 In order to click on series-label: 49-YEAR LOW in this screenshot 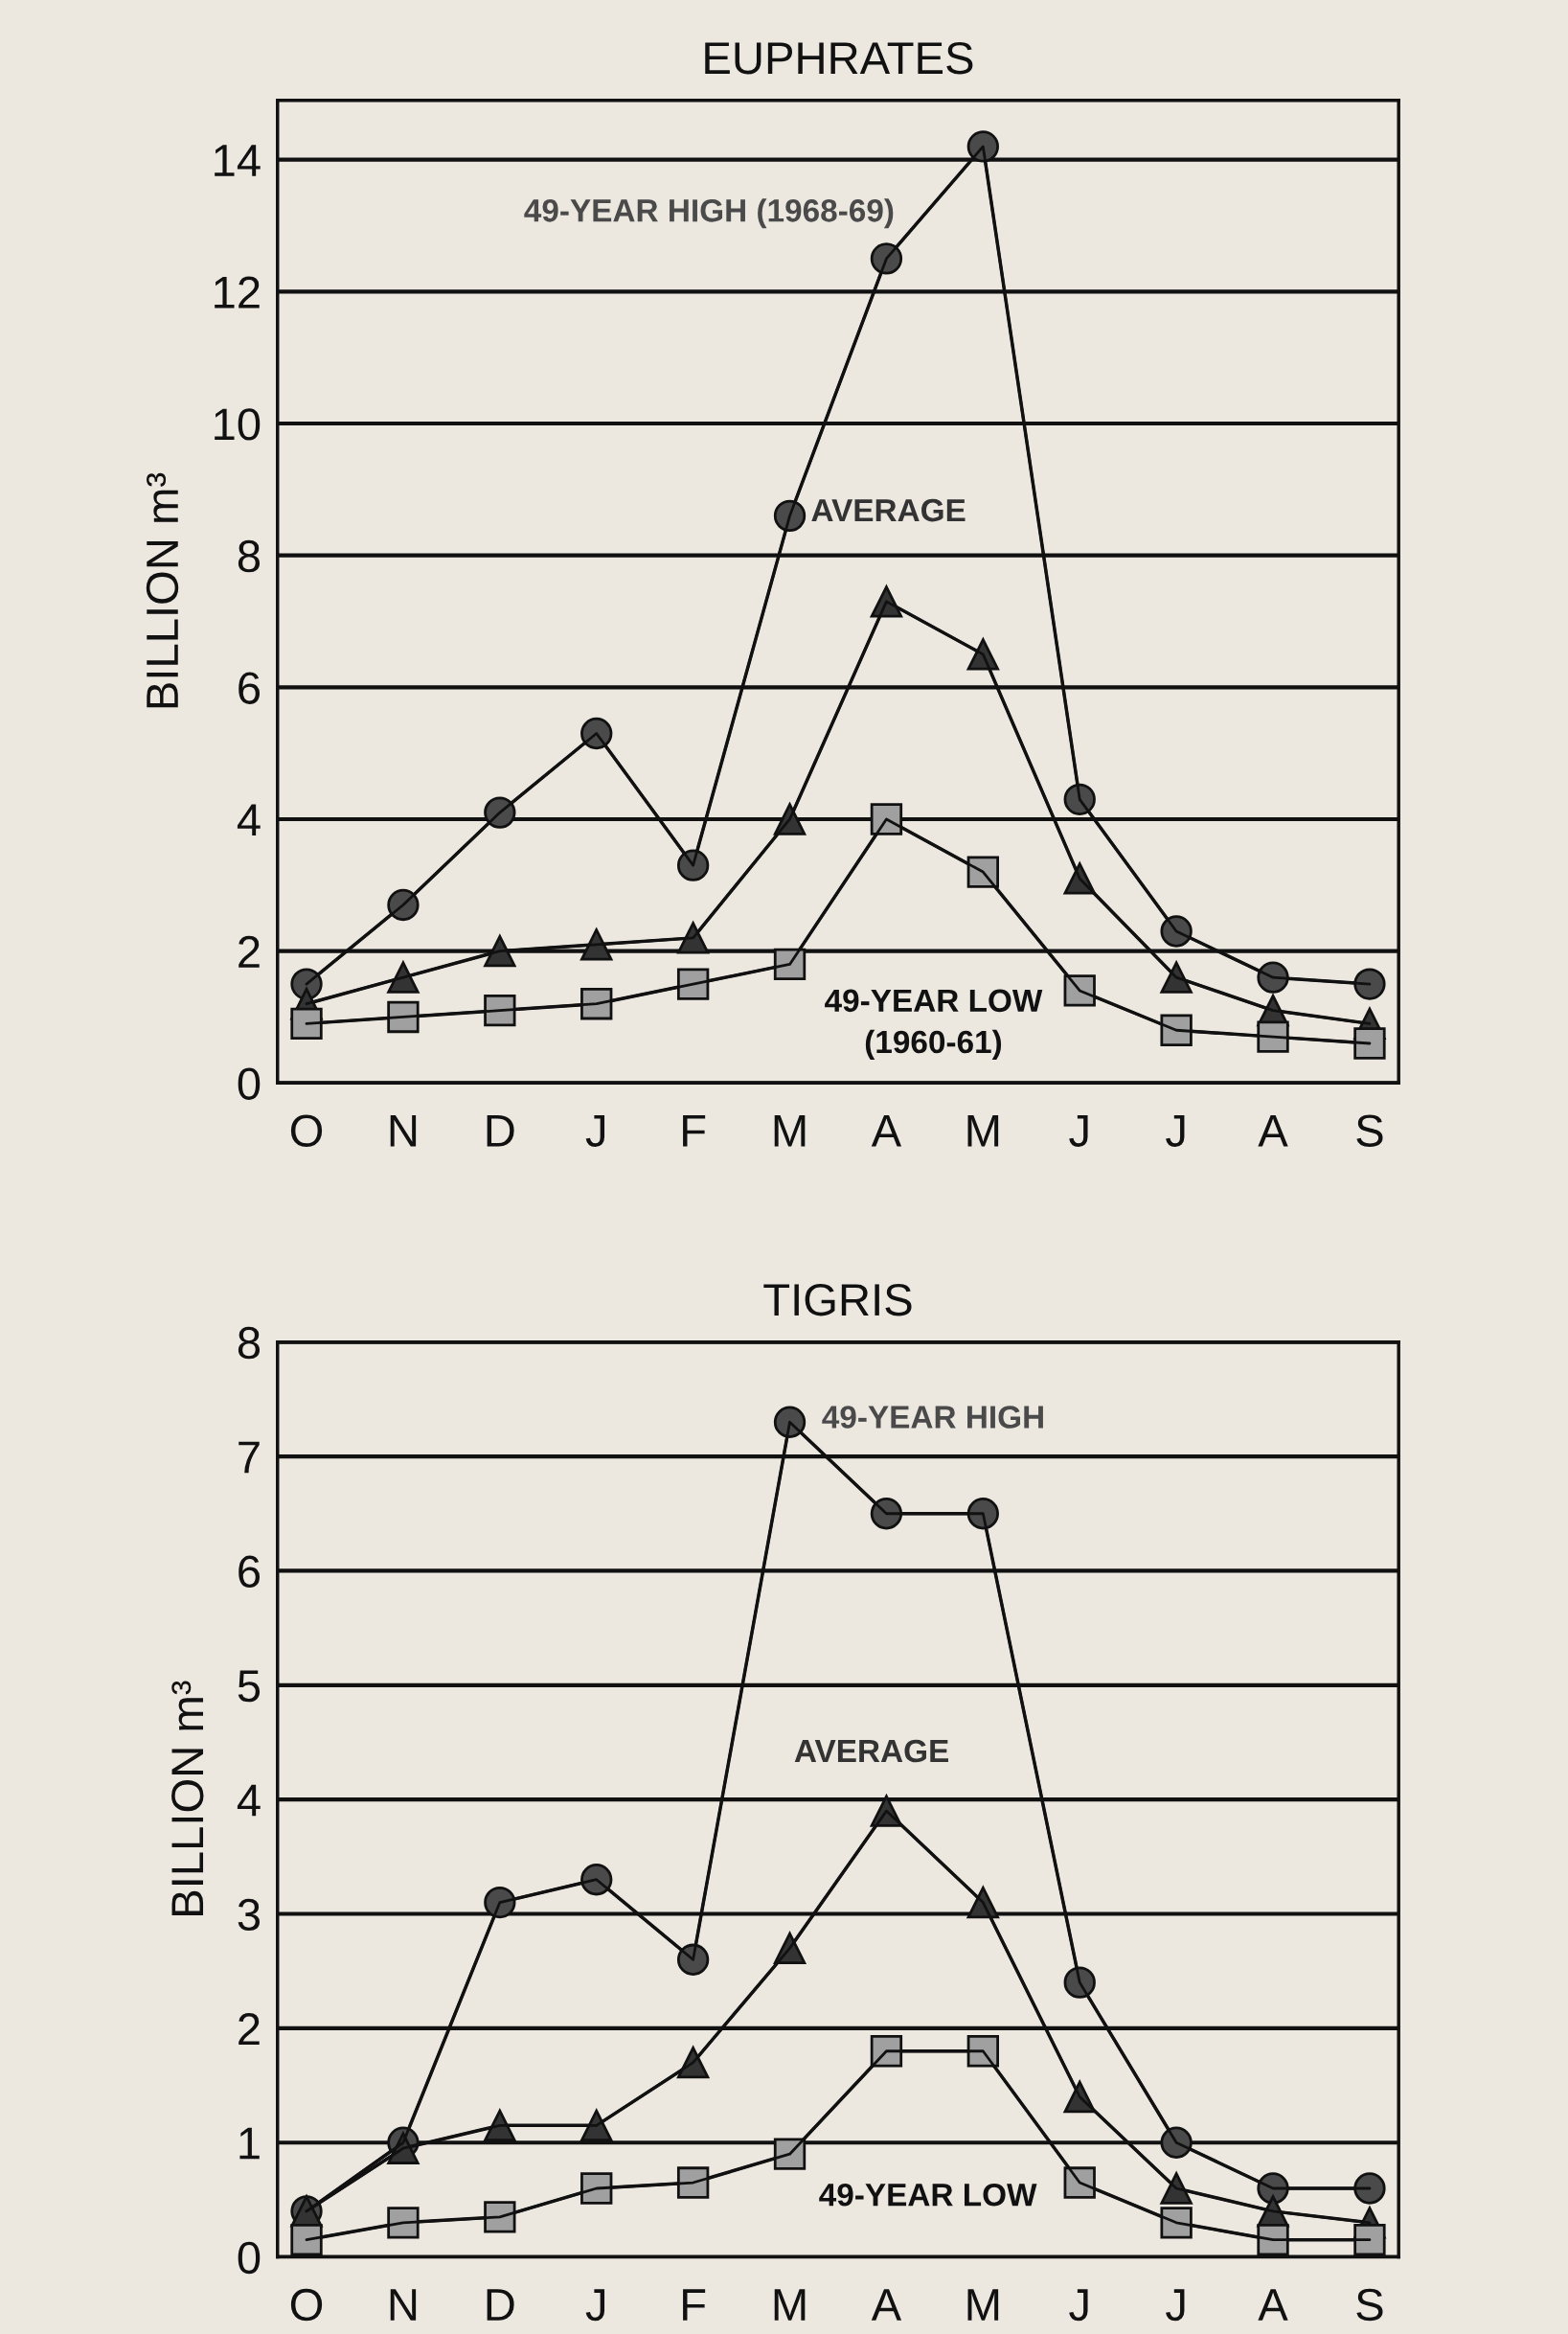, I will do `click(928, 2195)`.